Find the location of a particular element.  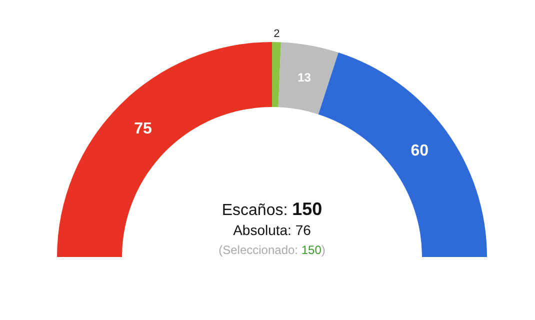

data-label: 60 is located at coordinates (419, 151).